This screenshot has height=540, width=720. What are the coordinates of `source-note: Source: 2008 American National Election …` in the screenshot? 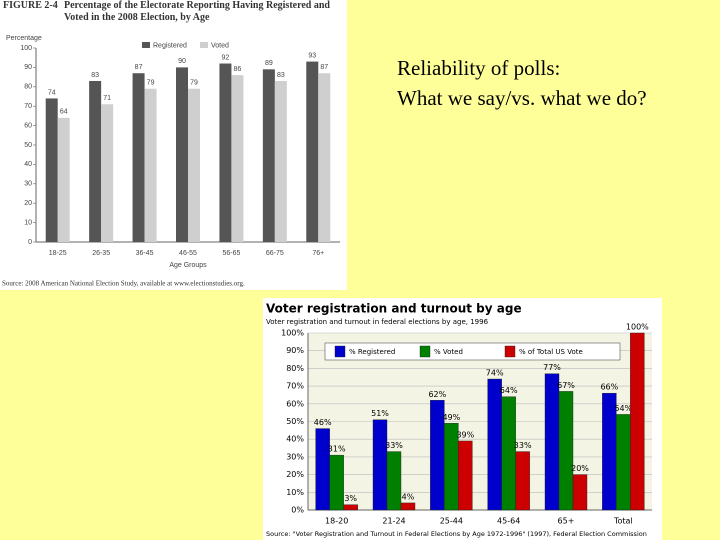 It's located at (123, 284).